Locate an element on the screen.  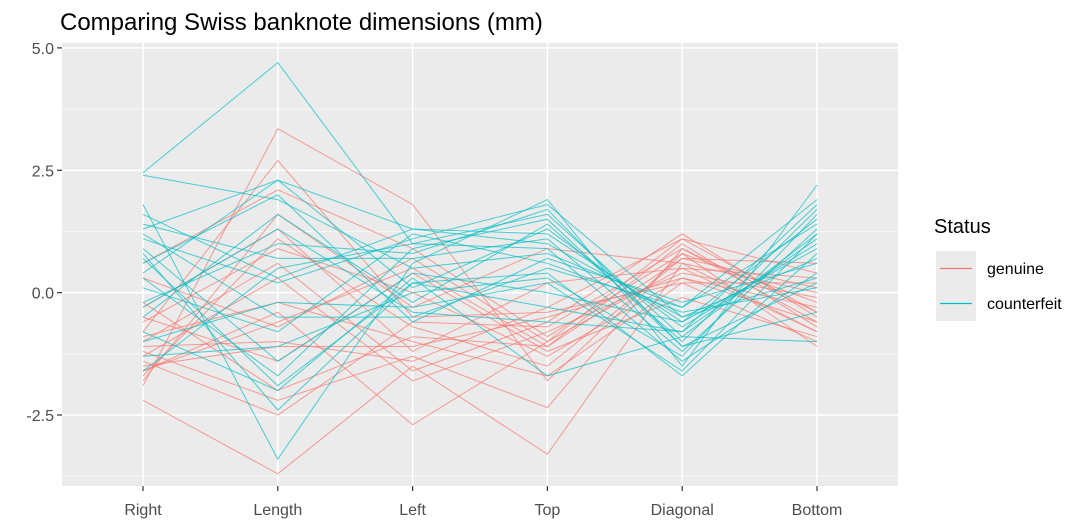
legend-title: Status is located at coordinates (962, 227).